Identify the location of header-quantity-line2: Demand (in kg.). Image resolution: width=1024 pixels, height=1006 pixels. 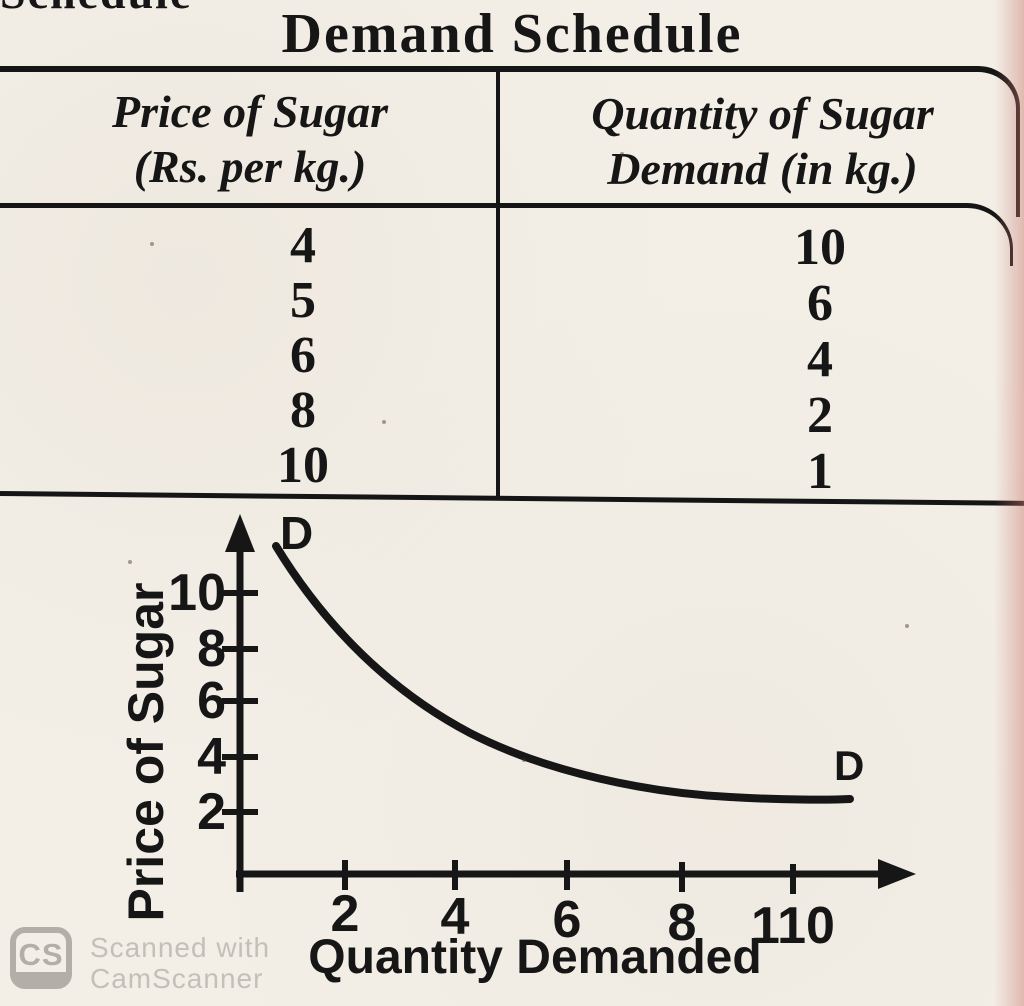
(762, 168).